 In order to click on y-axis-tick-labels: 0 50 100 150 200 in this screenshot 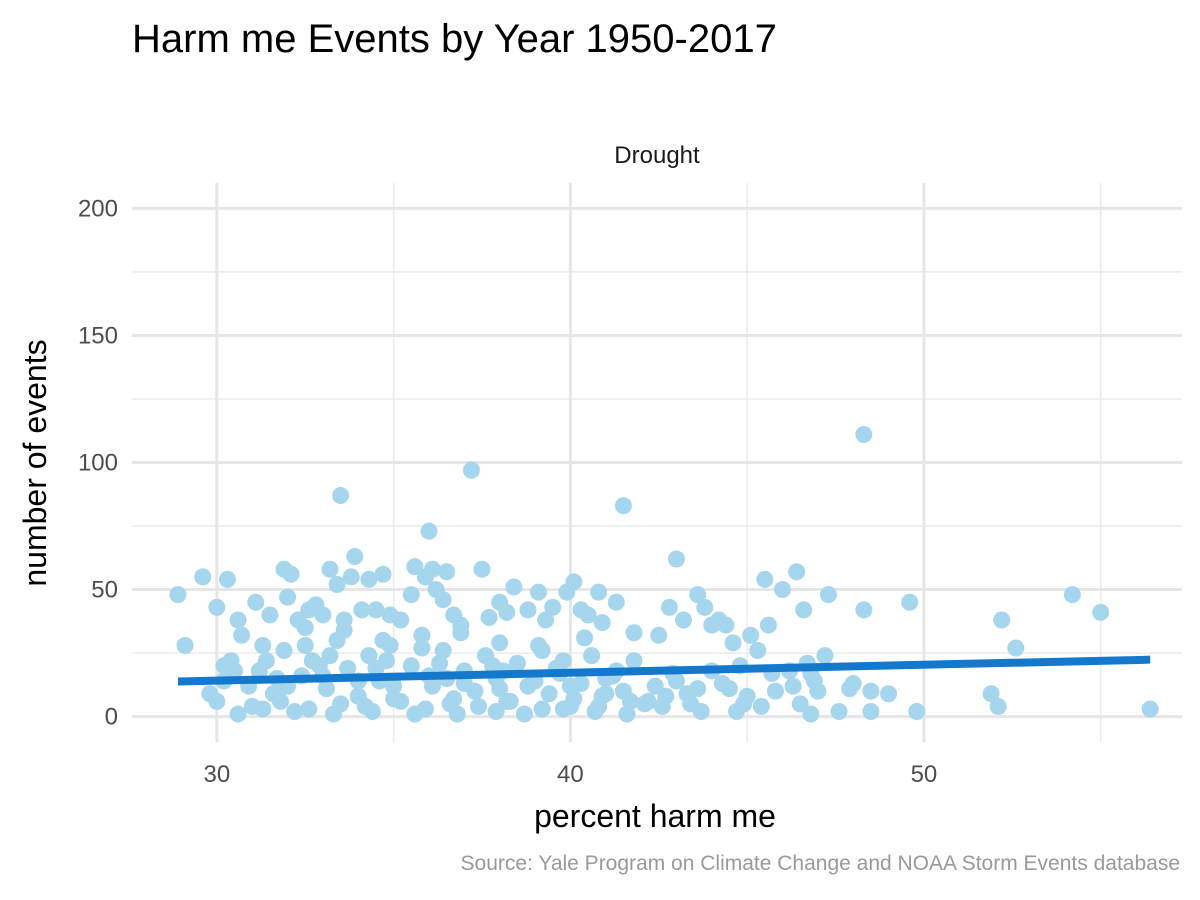, I will do `click(98, 462)`.